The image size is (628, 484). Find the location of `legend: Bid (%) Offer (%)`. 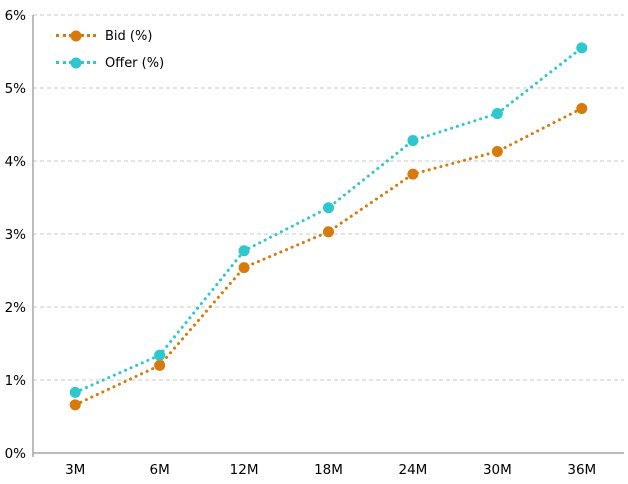

legend: Bid (%) Offer (%) is located at coordinates (110, 49).